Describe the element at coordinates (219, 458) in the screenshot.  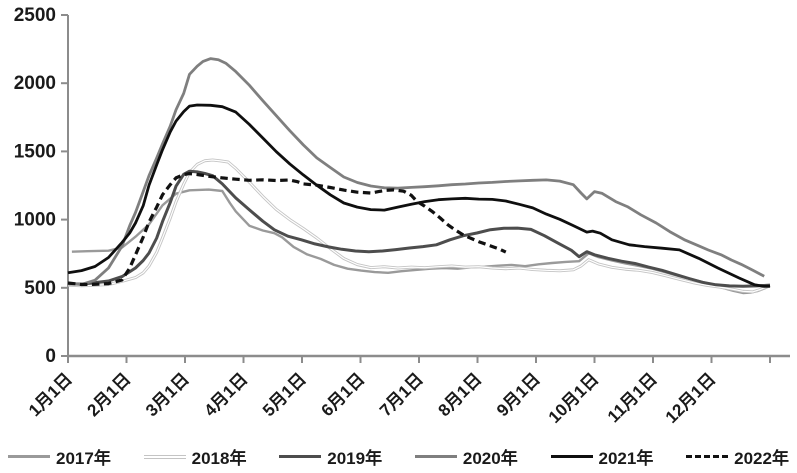
I see `legend-label-2018: 2018年` at that location.